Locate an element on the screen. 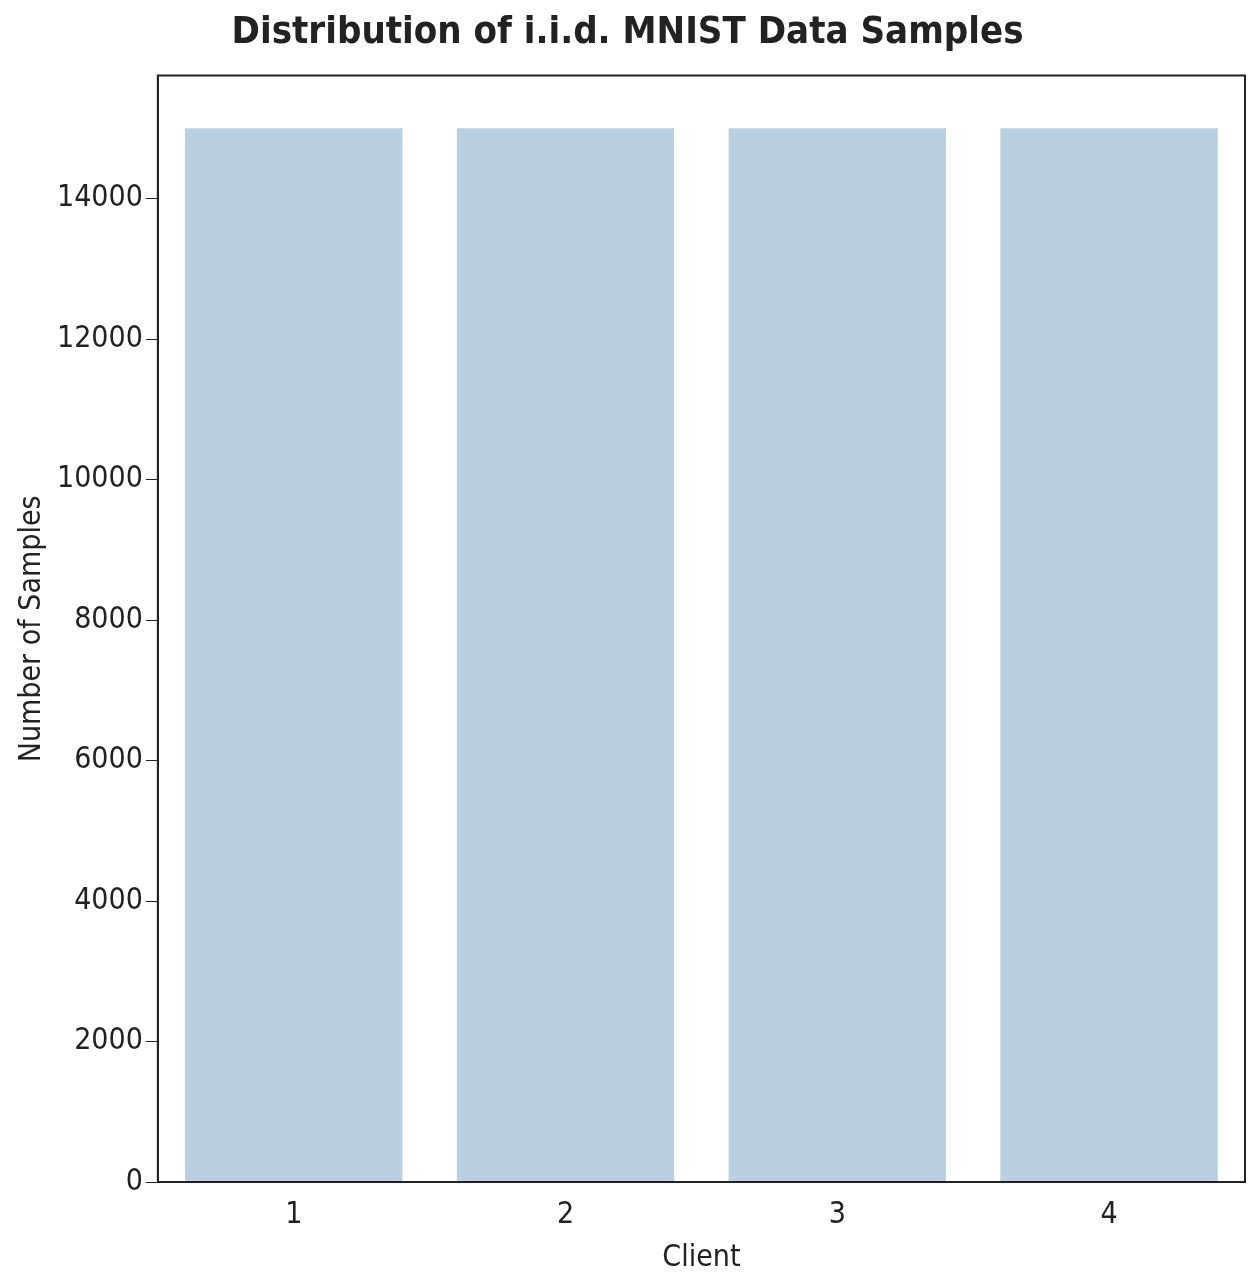  x-tick-label: 1 is located at coordinates (294, 1212).